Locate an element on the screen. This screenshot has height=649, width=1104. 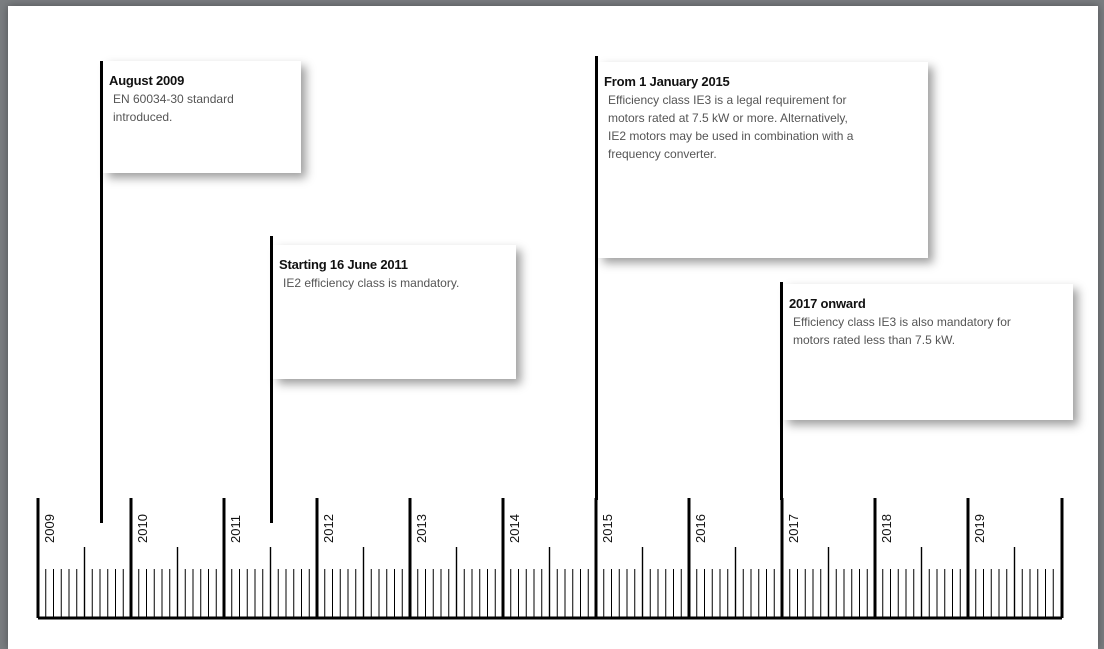
event-title: Starting 16 June 2011 is located at coordinates (343, 264).